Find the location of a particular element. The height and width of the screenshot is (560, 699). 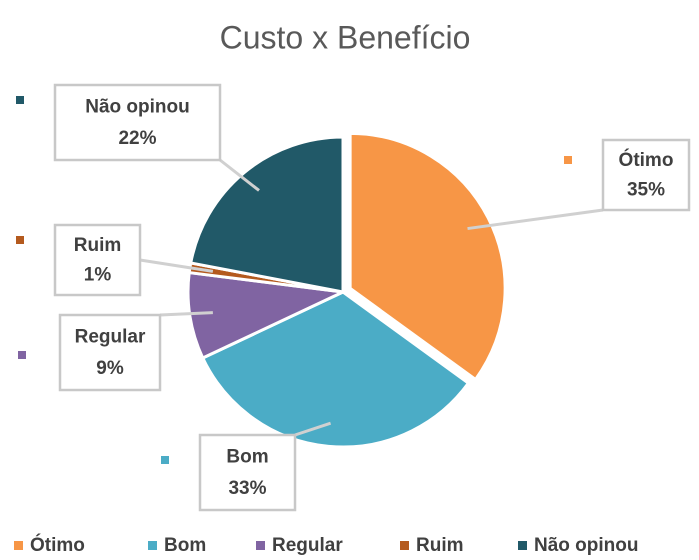

data-label-name: Ótimo is located at coordinates (646, 160).